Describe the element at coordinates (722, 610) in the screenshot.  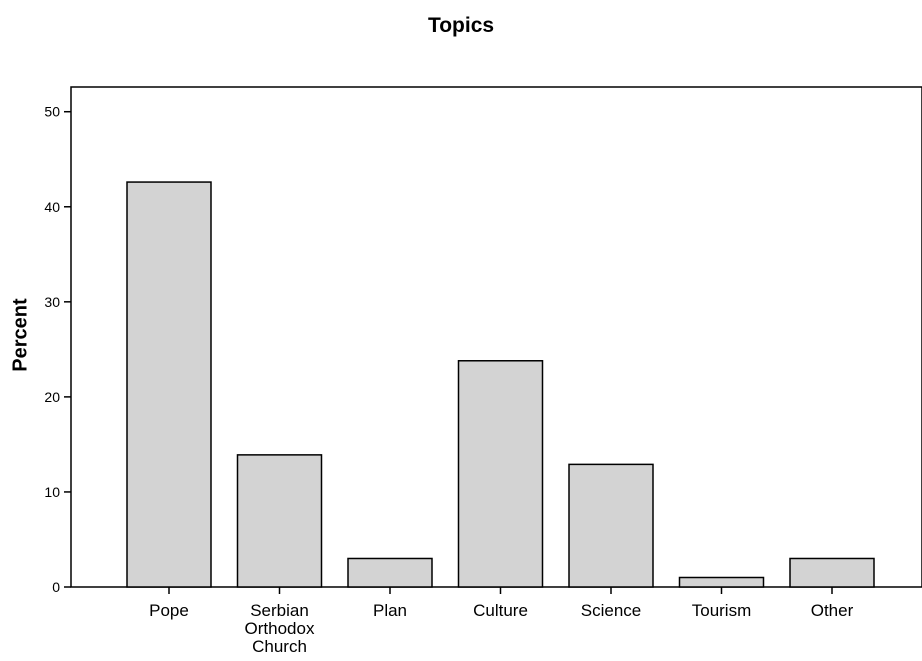
I see `x-tick-label: Tourism` at that location.